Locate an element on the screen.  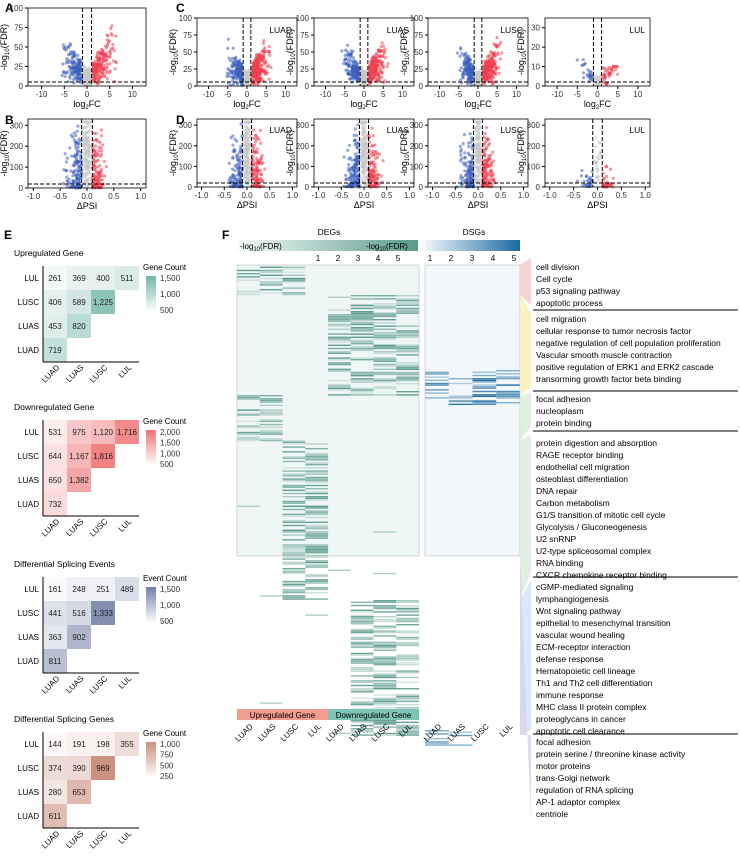
deg-scale-tick: 5 is located at coordinates (398, 258).